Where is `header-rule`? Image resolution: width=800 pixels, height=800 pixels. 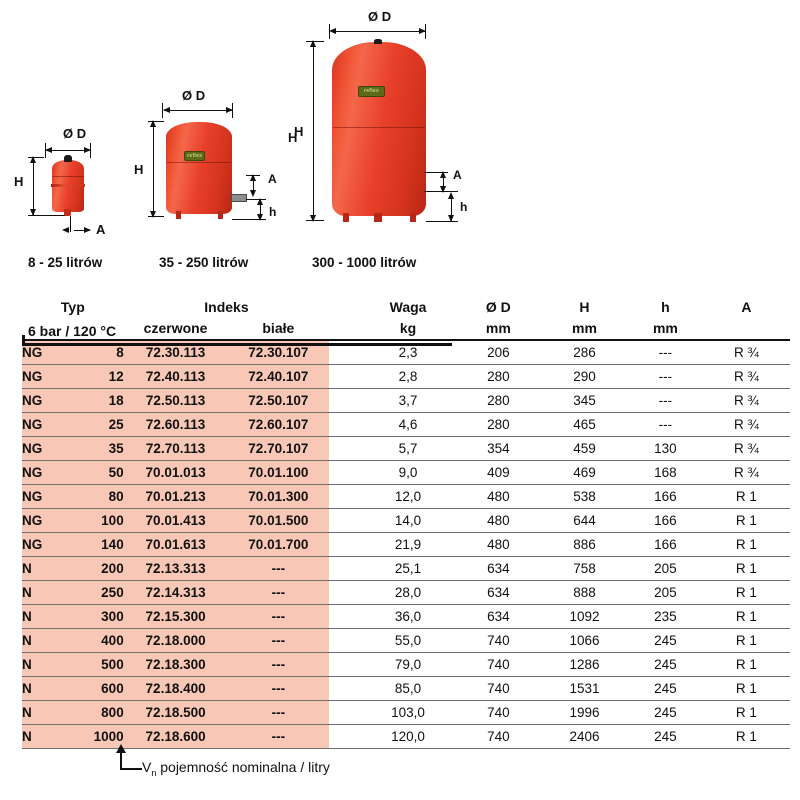
header-rule is located at coordinates (237, 344).